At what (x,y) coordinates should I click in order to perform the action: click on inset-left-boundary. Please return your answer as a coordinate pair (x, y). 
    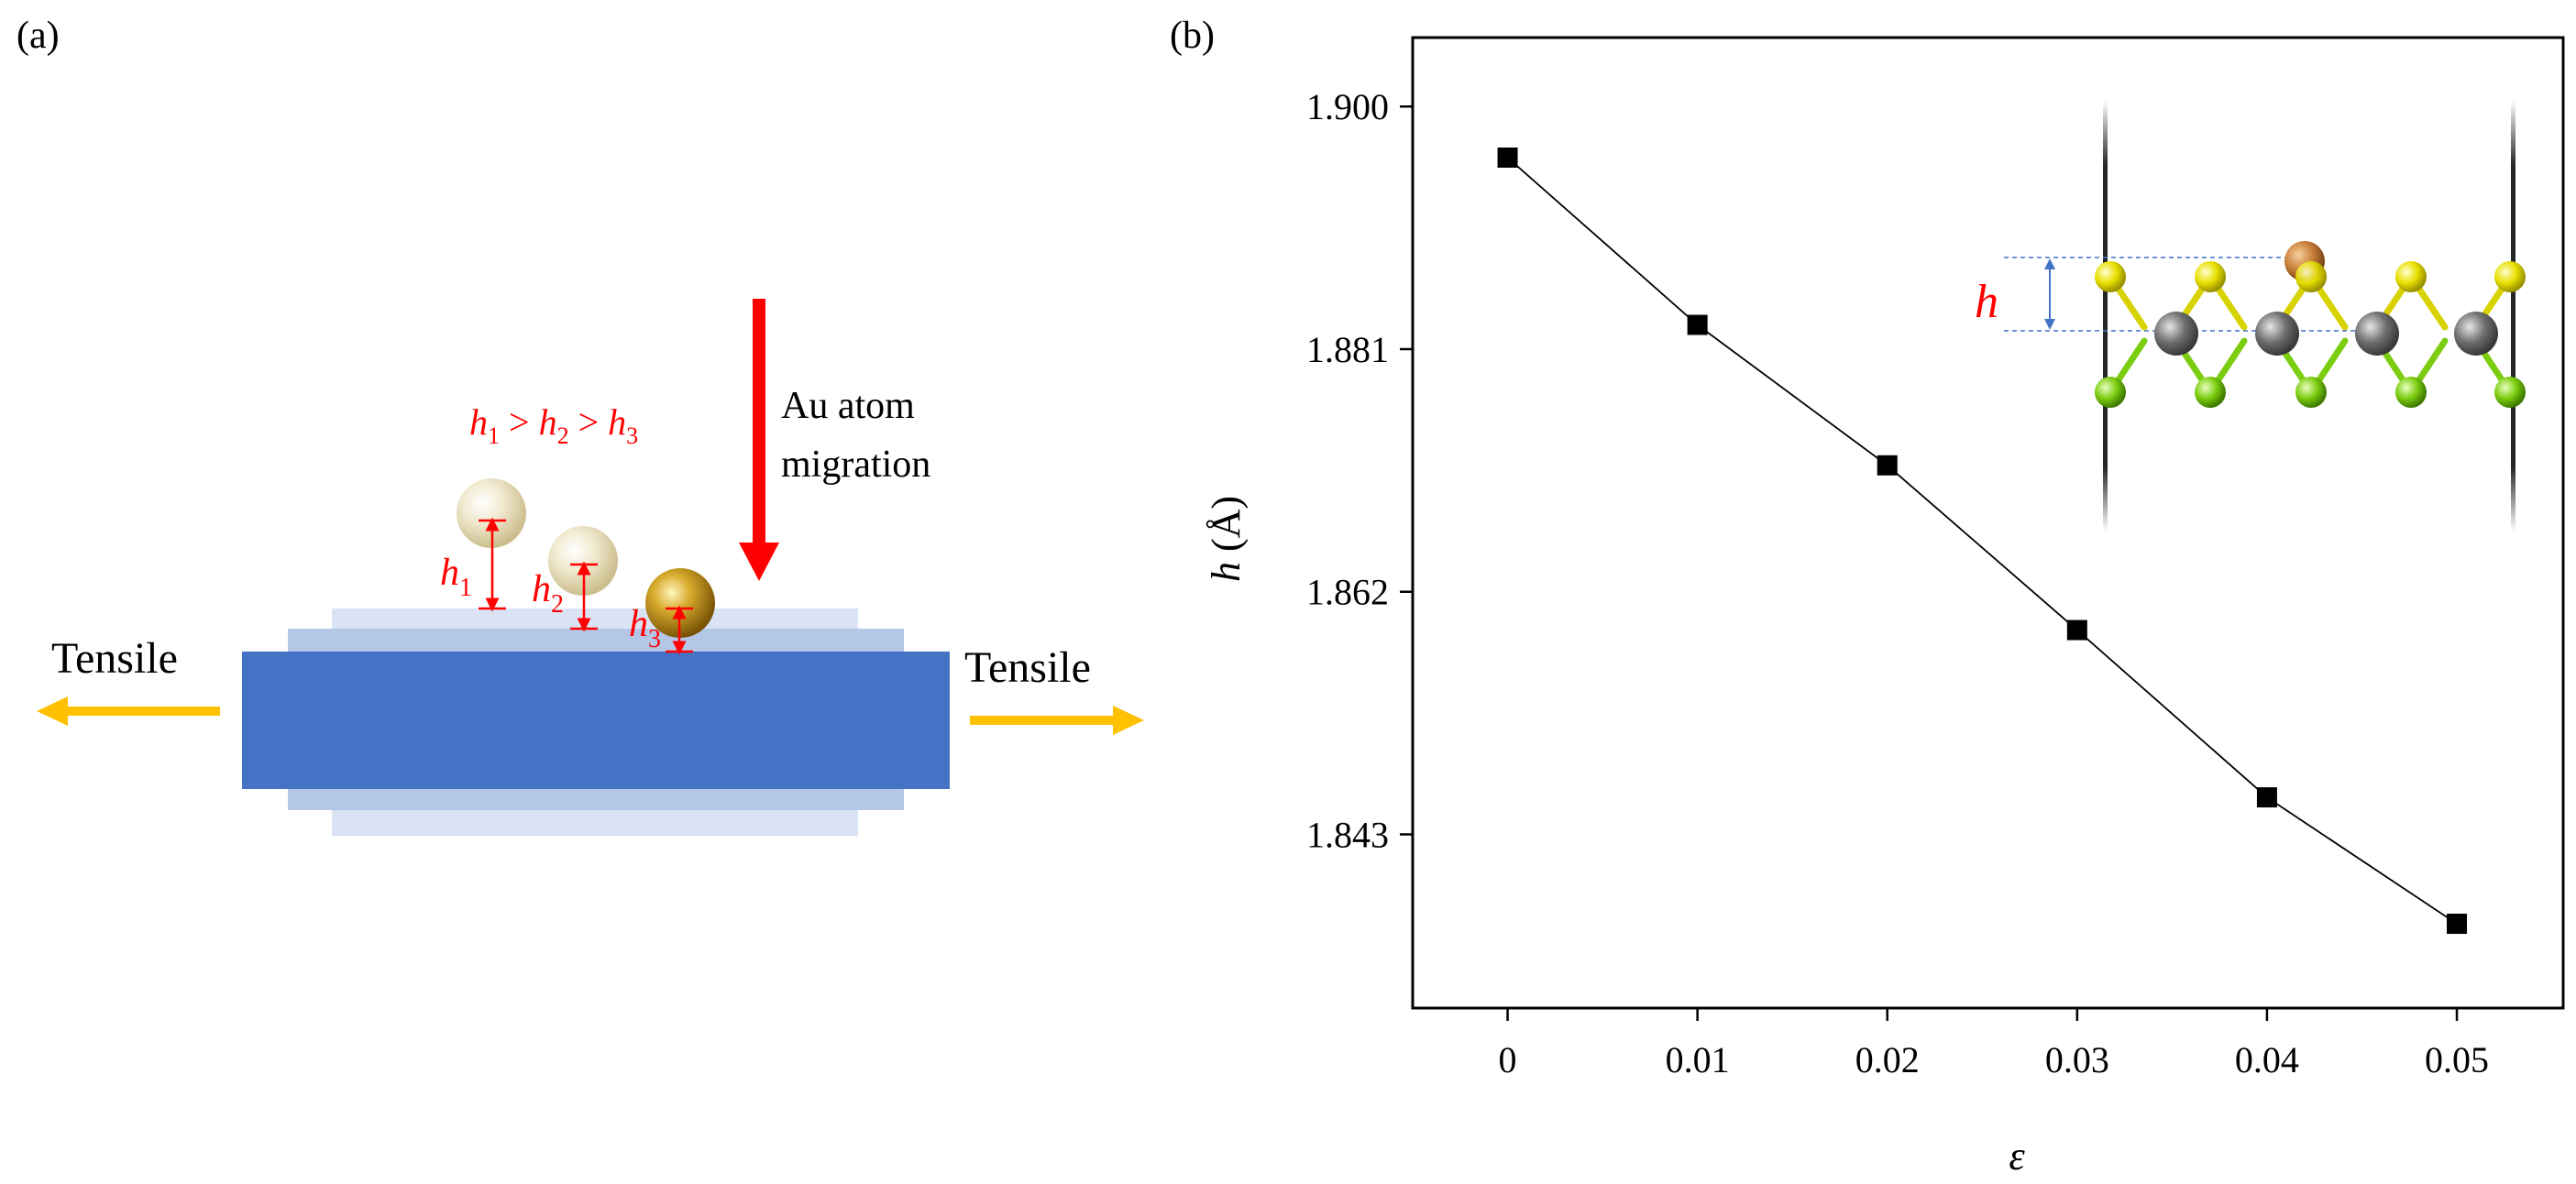
    Looking at the image, I should click on (2105, 316).